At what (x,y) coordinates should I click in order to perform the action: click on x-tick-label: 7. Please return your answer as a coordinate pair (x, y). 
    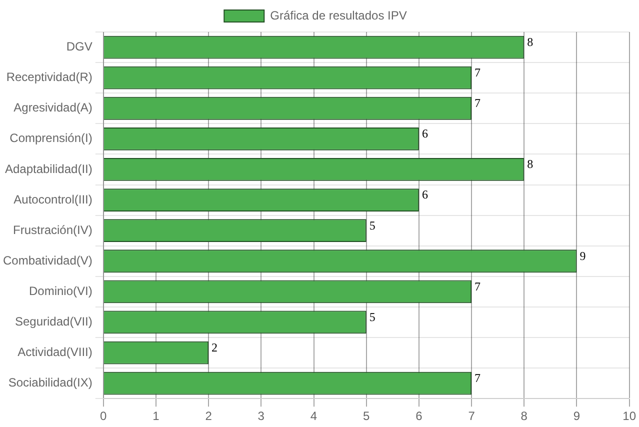
    Looking at the image, I should click on (472, 416).